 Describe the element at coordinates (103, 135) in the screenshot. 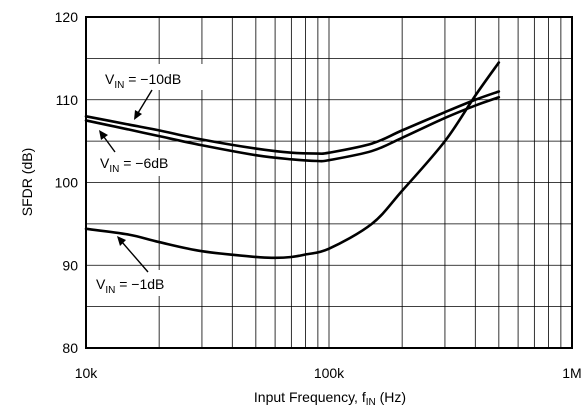

I see `arrowhead-6db` at that location.